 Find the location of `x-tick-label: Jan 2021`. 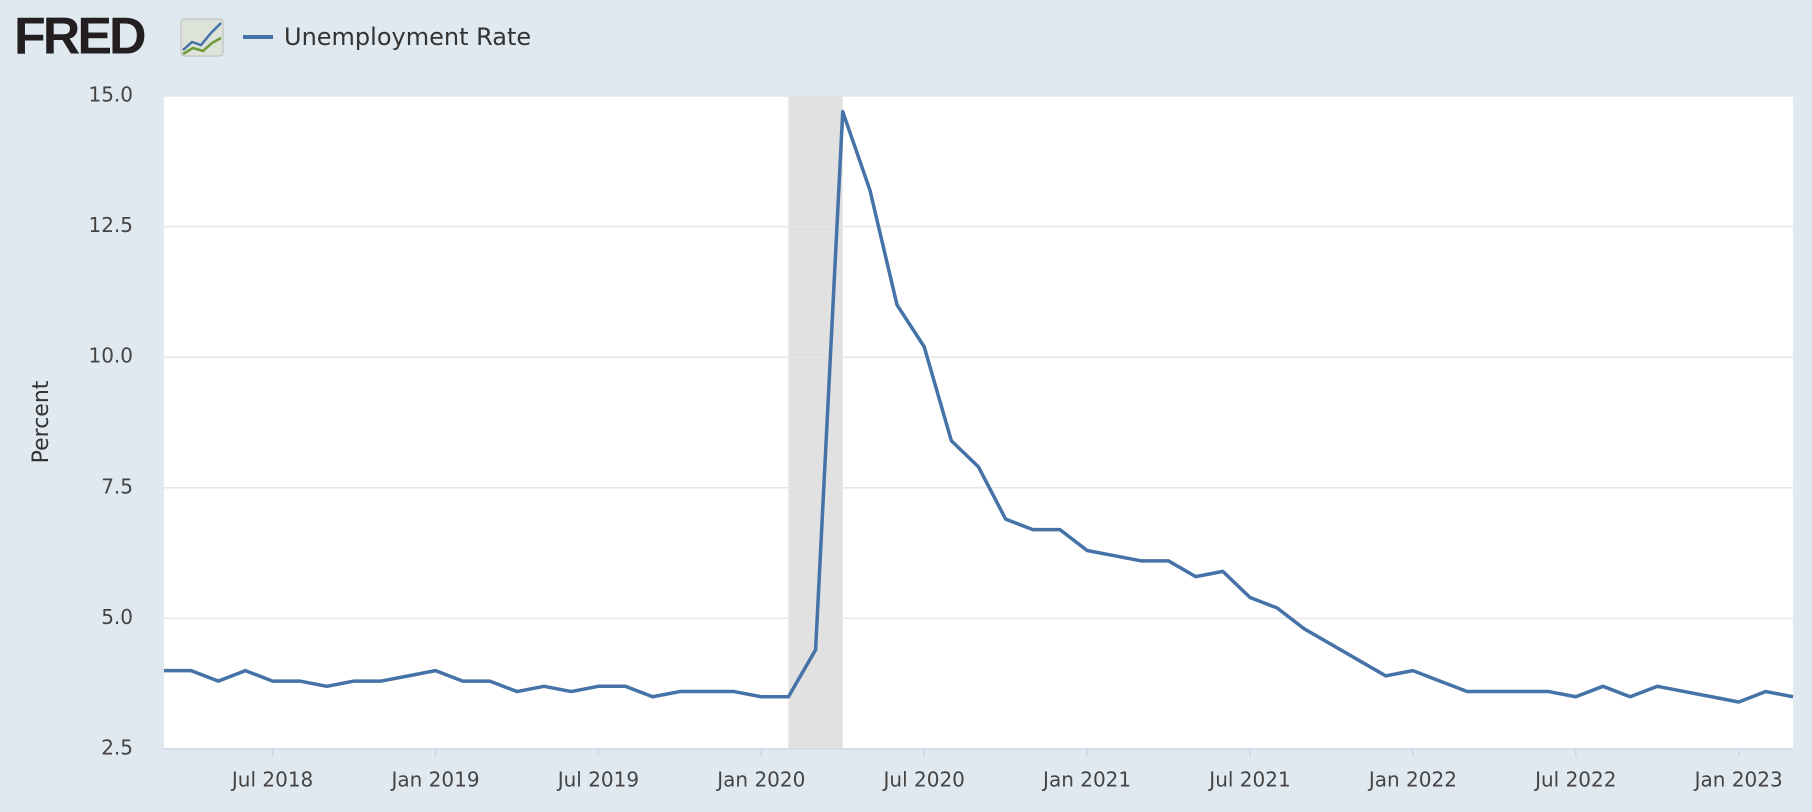

x-tick-label: Jan 2021 is located at coordinates (1086, 780).